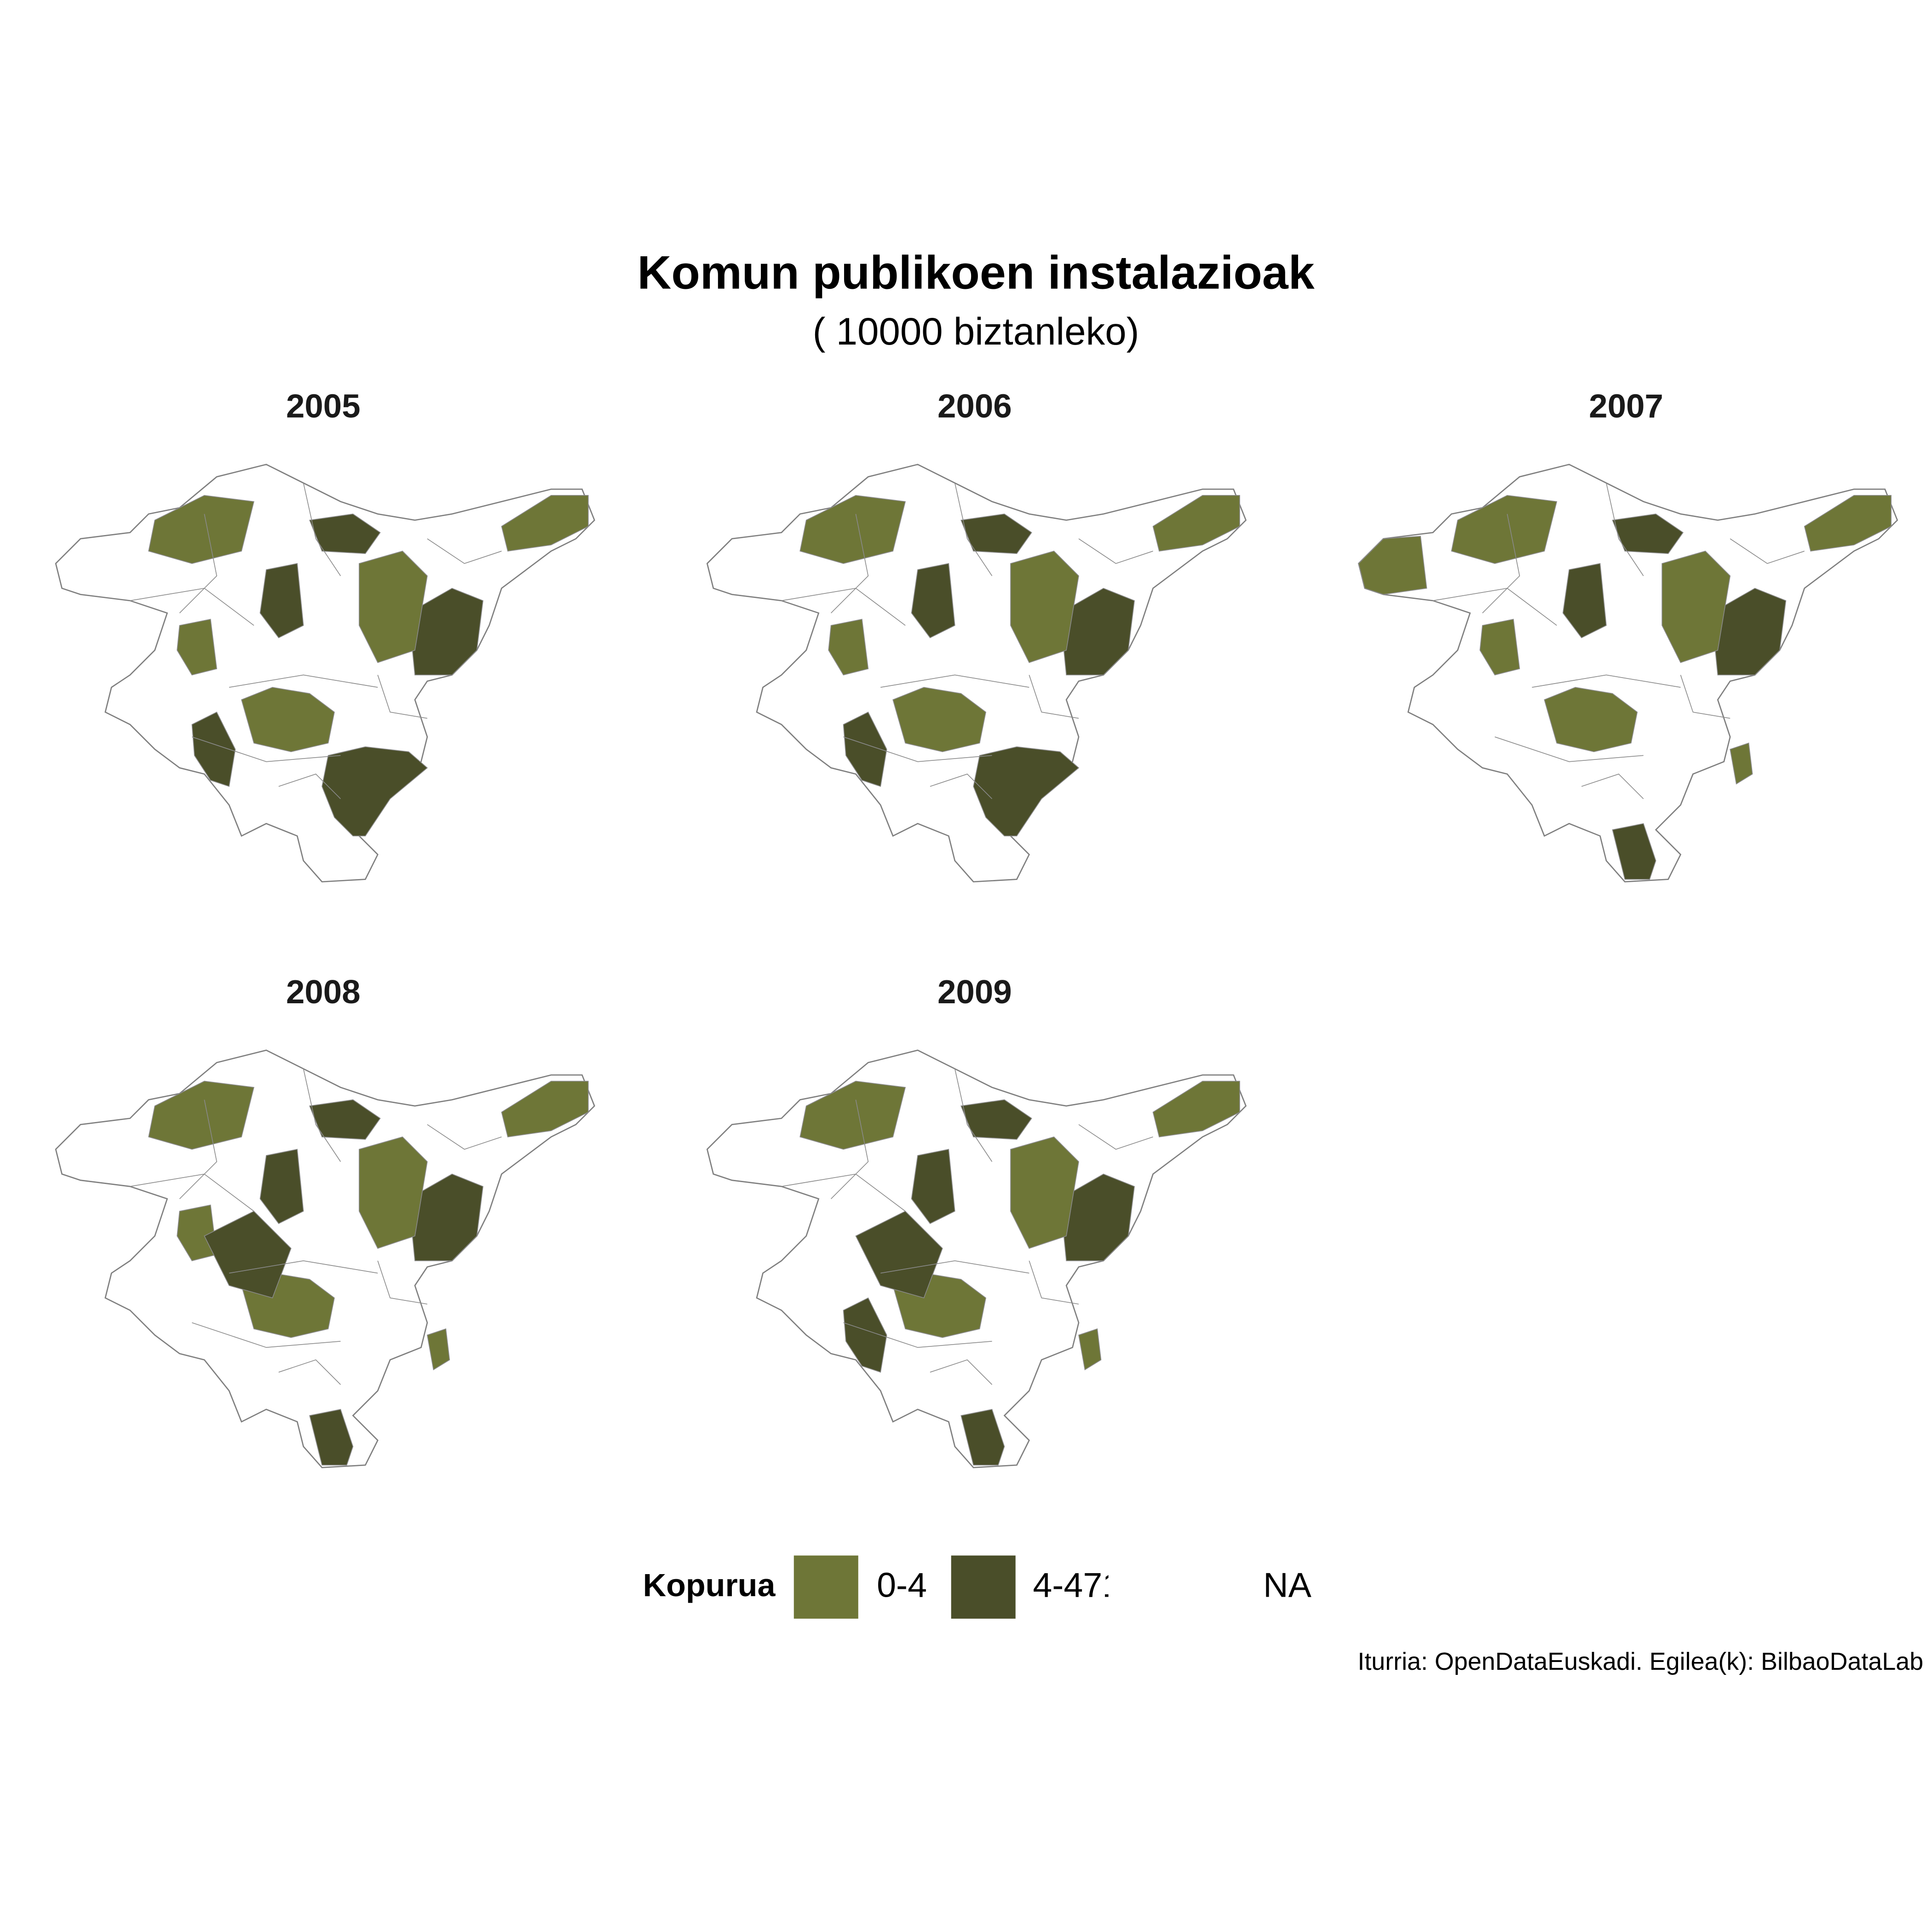 This screenshot has height=1932, width=1932. I want to click on panel-title: 2008, so click(323, 992).